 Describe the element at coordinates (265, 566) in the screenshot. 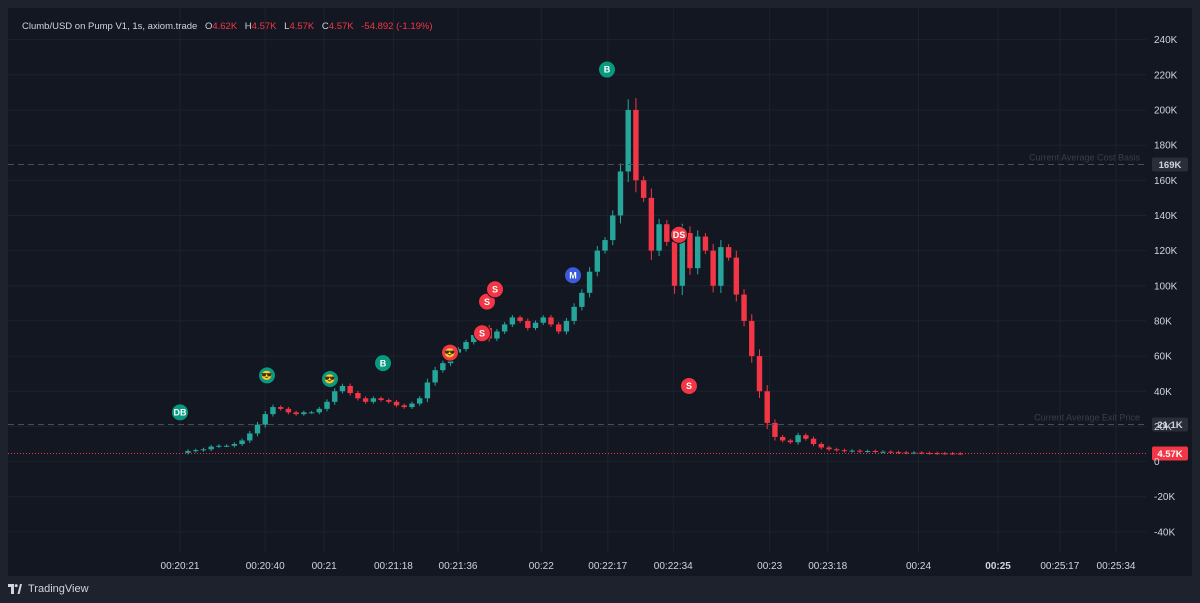

I see `x-tick-label: 00:20:40` at that location.